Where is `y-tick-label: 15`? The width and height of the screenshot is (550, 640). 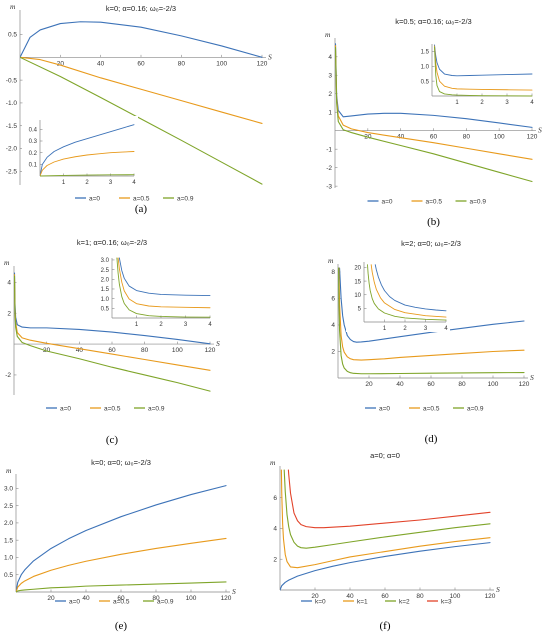 y-tick-label: 15 is located at coordinates (357, 282).